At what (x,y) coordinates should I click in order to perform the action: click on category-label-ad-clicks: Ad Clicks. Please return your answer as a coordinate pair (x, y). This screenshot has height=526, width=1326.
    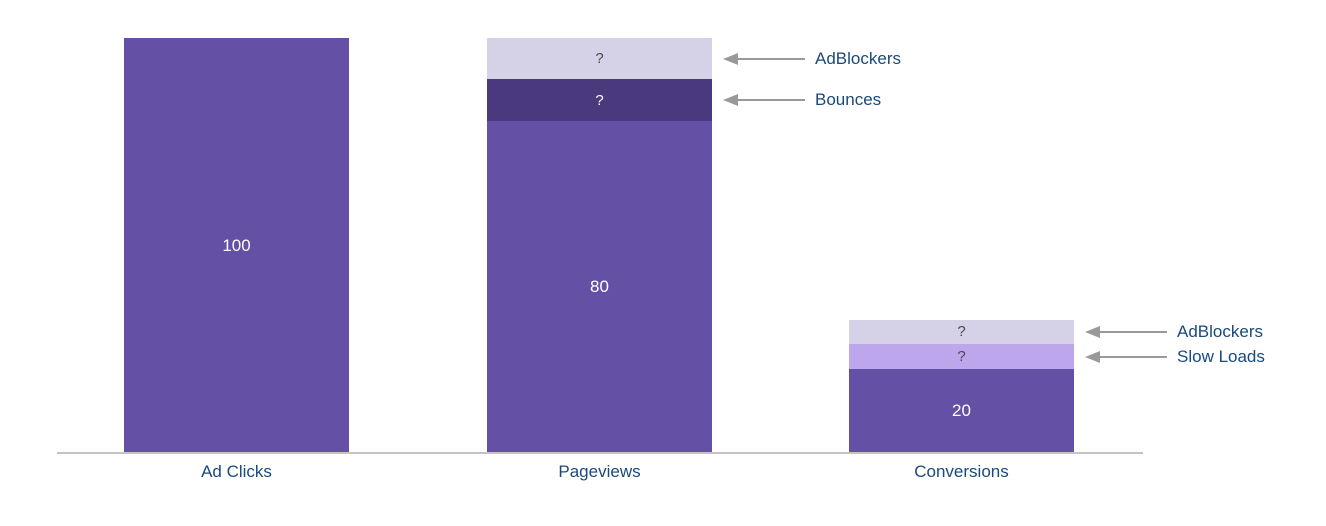
    Looking at the image, I should click on (236, 471).